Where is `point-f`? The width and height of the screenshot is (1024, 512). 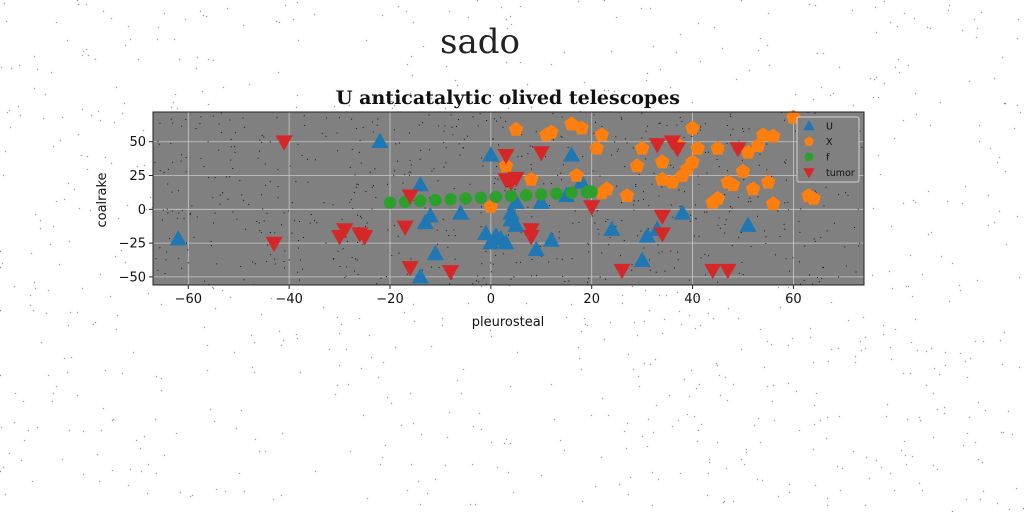
point-f is located at coordinates (496, 197).